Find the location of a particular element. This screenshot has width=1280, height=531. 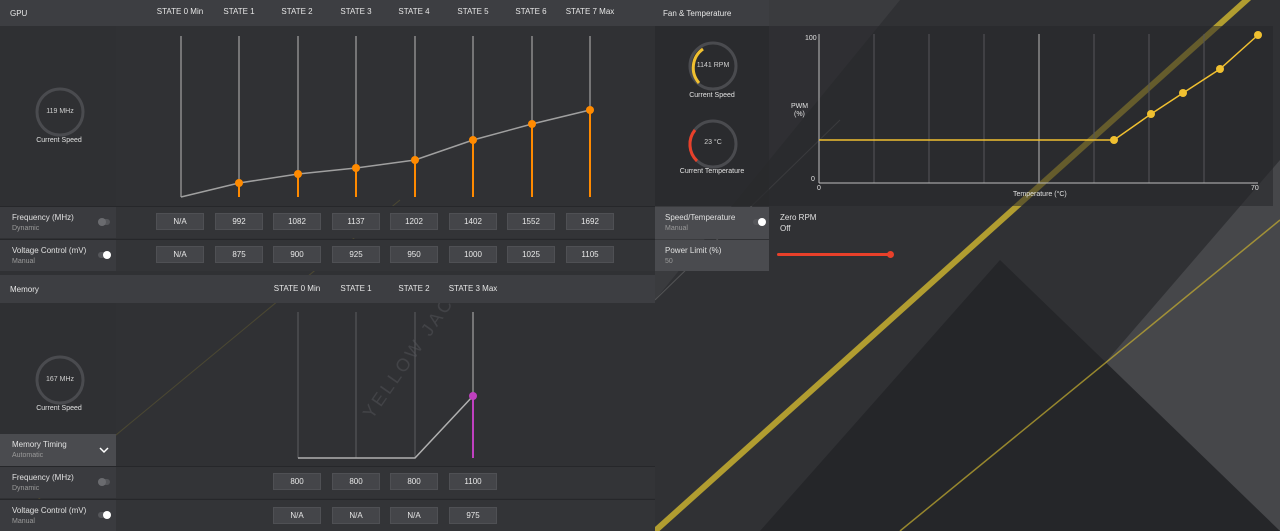

gpu-frequency-cell: 1202 is located at coordinates (414, 221).